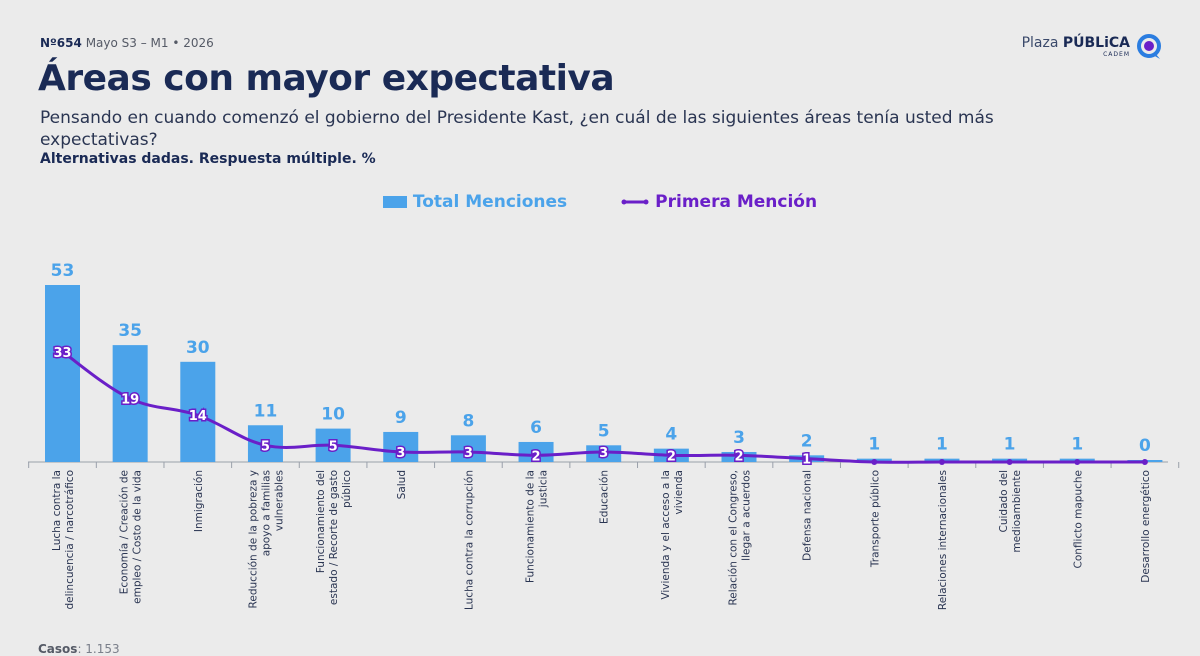  Describe the element at coordinates (266, 411) in the screenshot. I see `bar-value-label-3: 11` at that location.